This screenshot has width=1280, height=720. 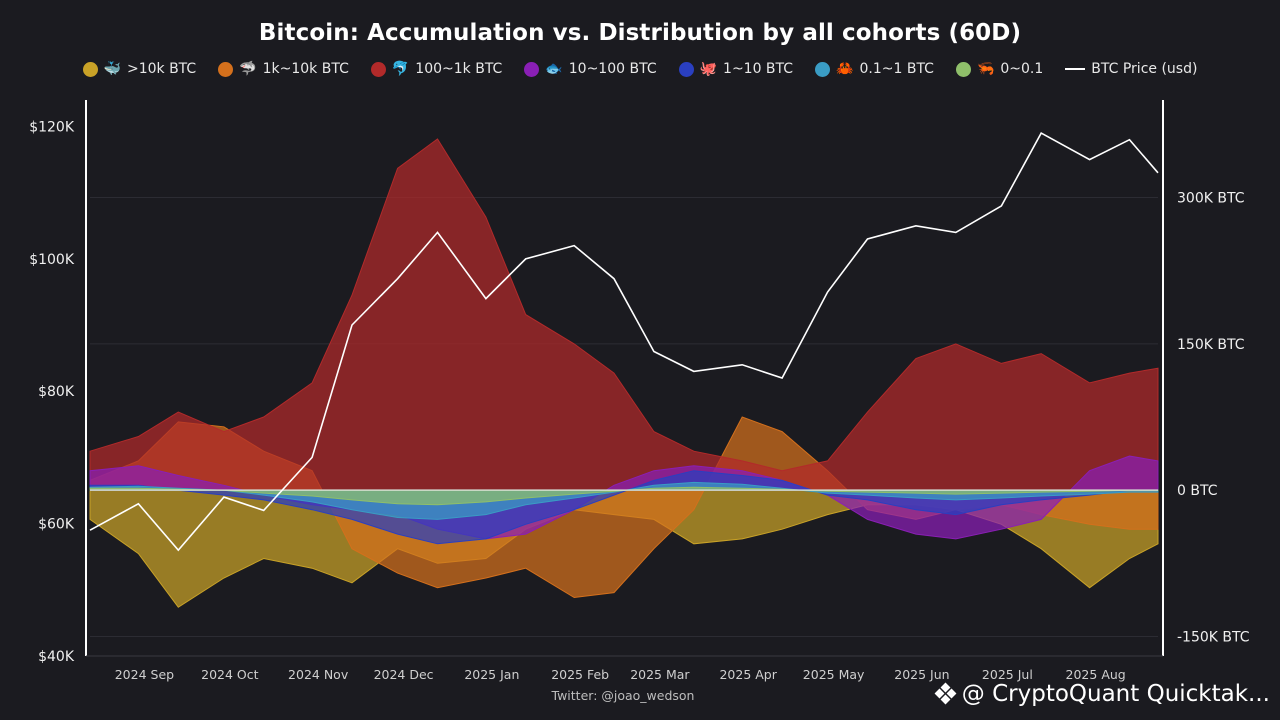 I want to click on right-tick-label: 150K BTC, so click(x=1211, y=345).